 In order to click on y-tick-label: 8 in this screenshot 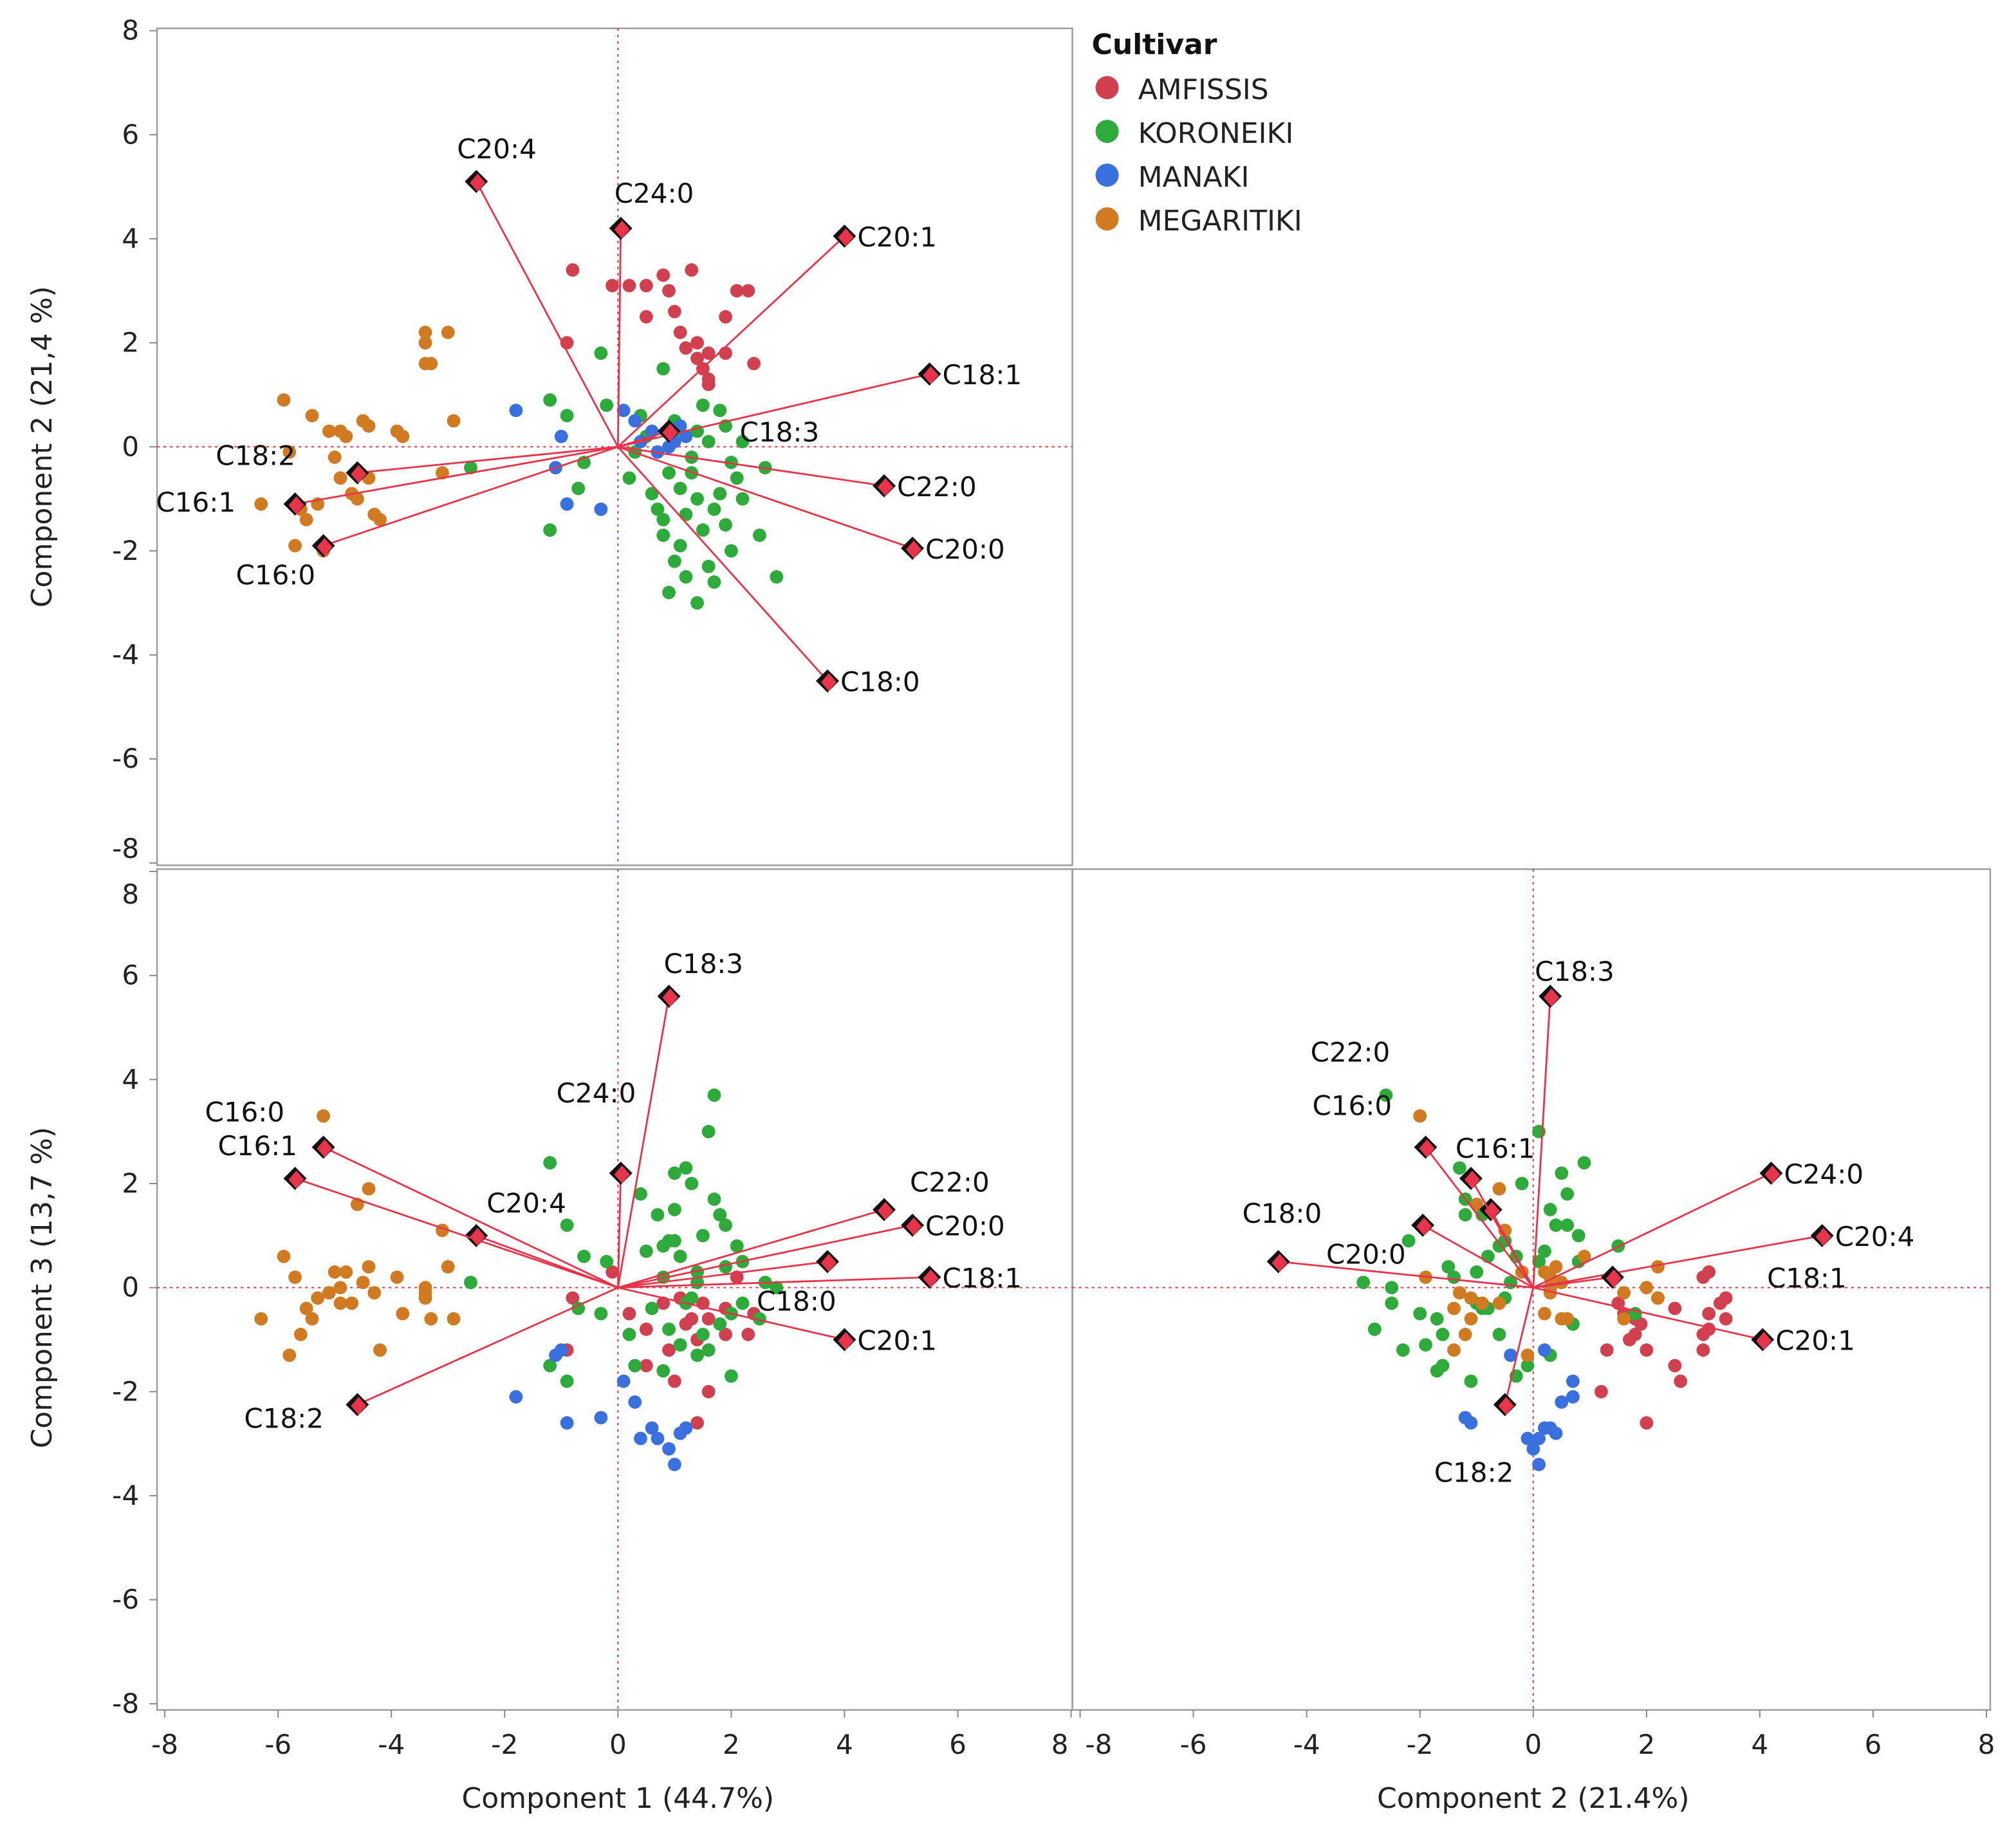, I will do `click(130, 30)`.